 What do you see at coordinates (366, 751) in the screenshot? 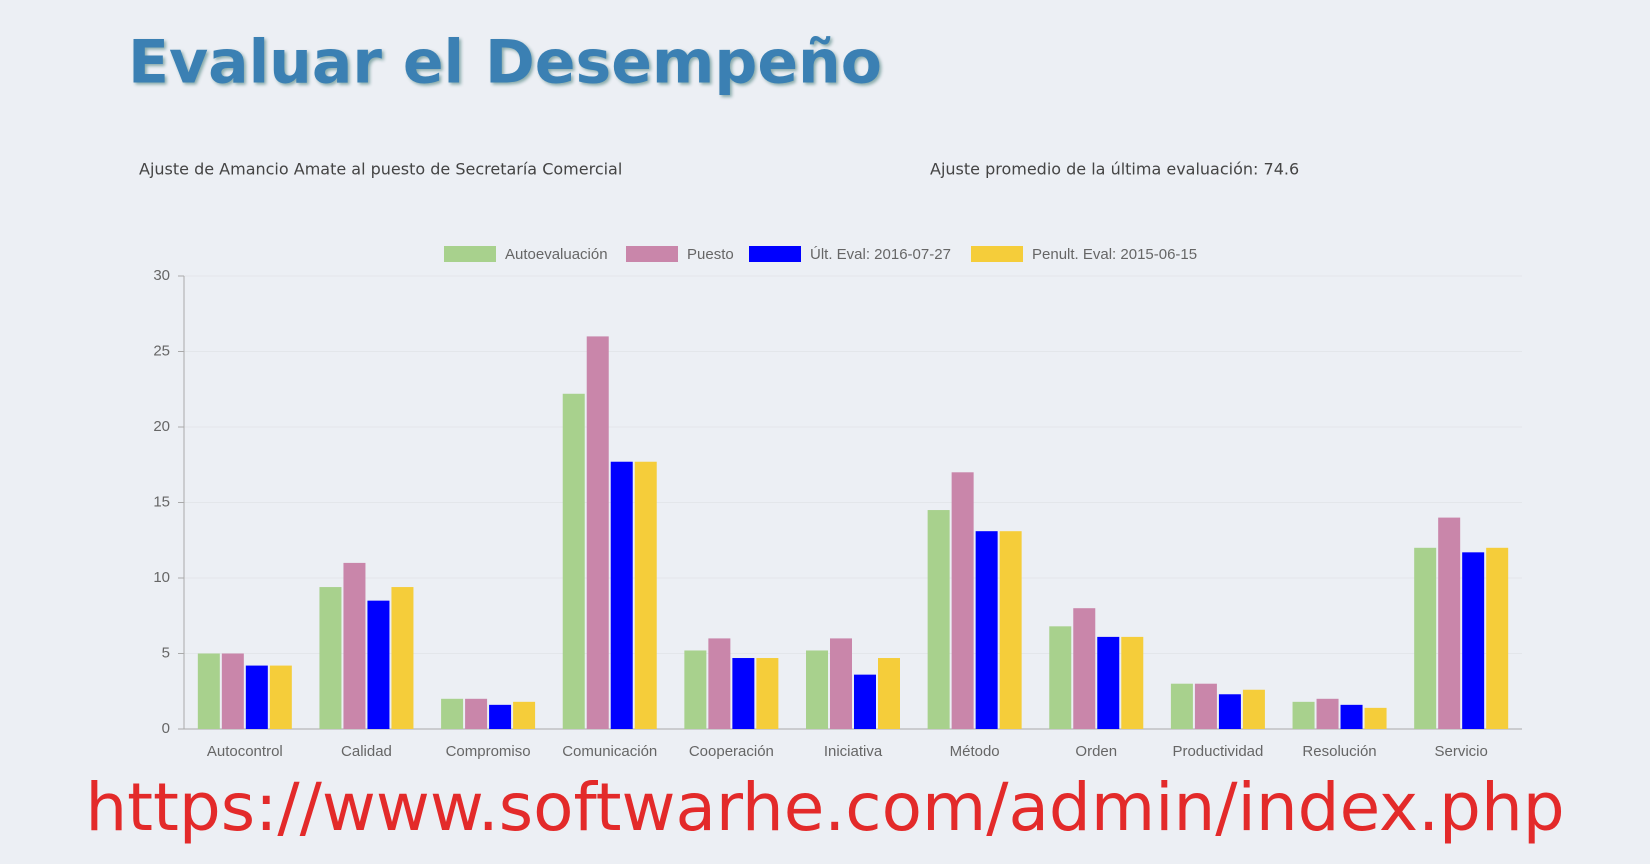
I see `x-tick-label: Calidad` at bounding box center [366, 751].